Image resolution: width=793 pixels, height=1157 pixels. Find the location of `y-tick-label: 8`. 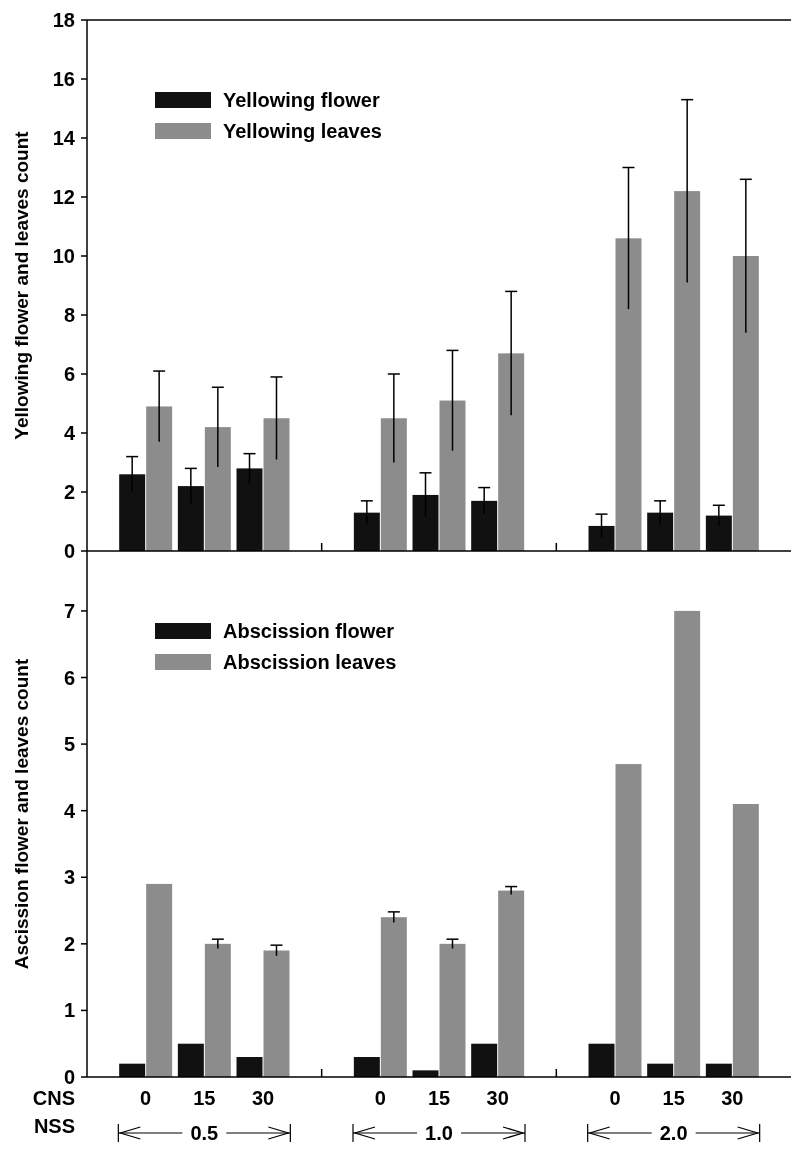

y-tick-label: 8 is located at coordinates (69, 315).